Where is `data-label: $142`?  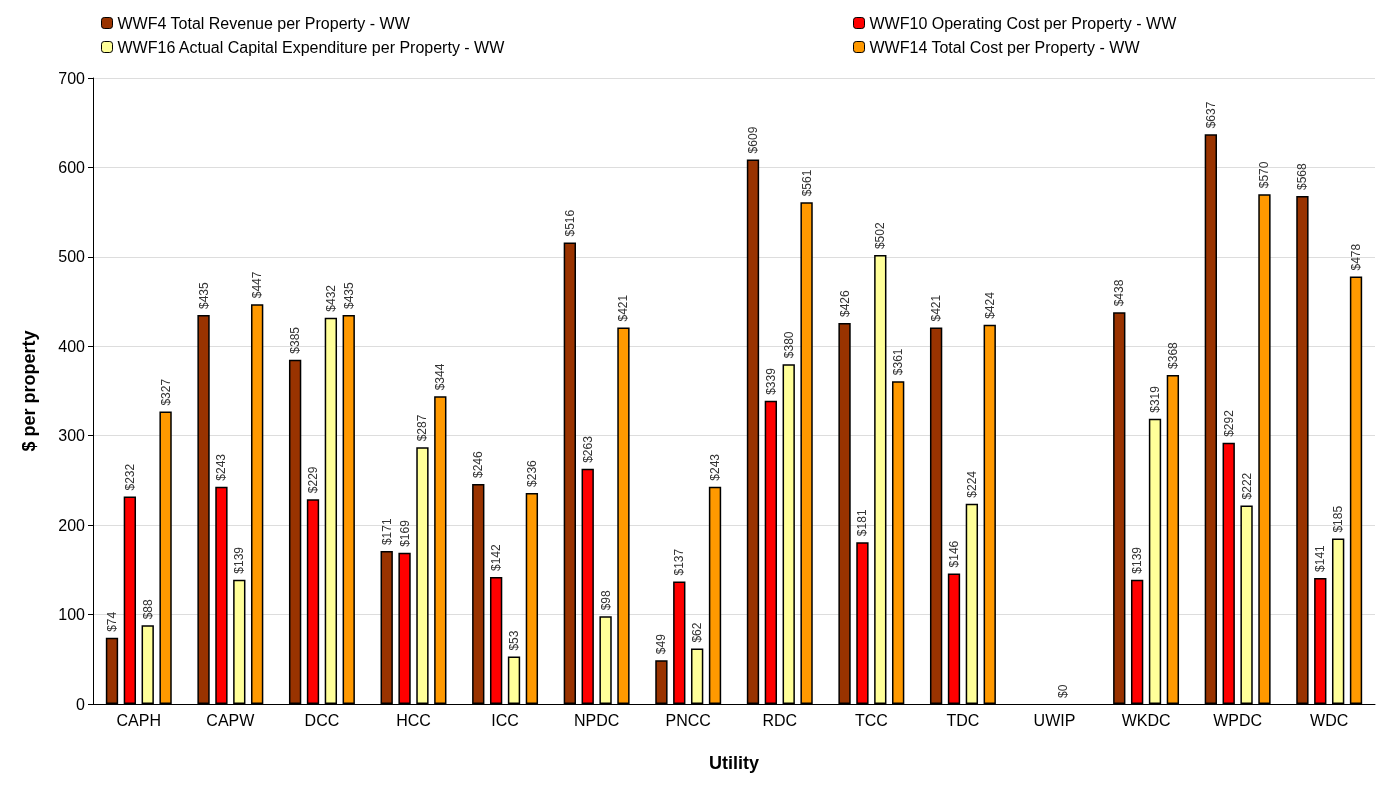
data-label: $142 is located at coordinates (496, 557).